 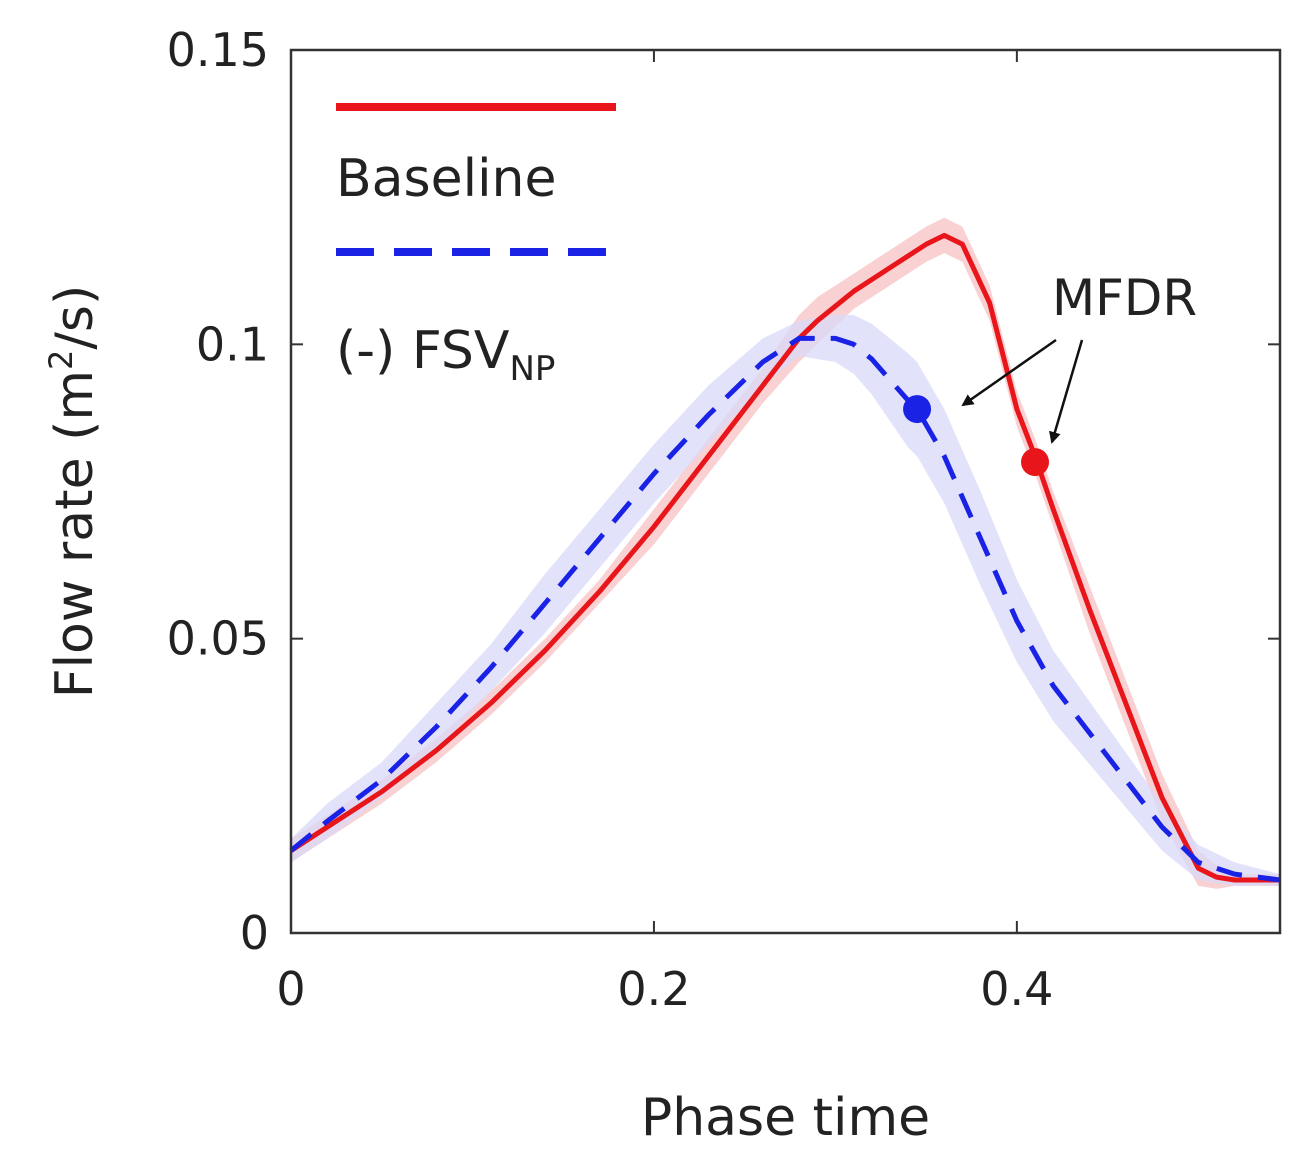 What do you see at coordinates (1035, 462) in the screenshot?
I see `mfdr-marker-baseline` at bounding box center [1035, 462].